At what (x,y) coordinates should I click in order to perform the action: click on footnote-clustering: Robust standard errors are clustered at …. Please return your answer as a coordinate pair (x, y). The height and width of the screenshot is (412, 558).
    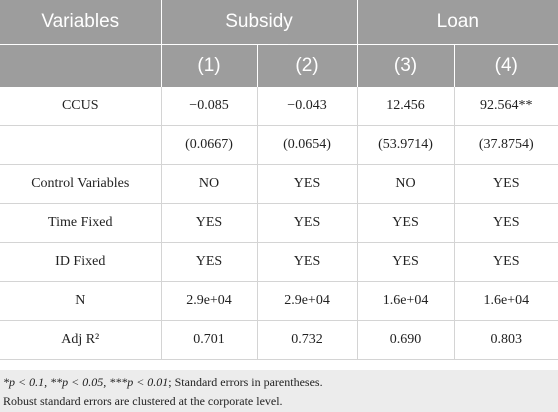
    Looking at the image, I should click on (143, 401).